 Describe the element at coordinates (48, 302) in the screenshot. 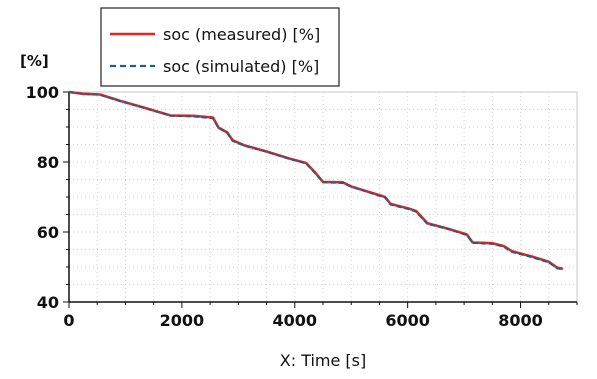

I see `y-tick-label: 40` at that location.